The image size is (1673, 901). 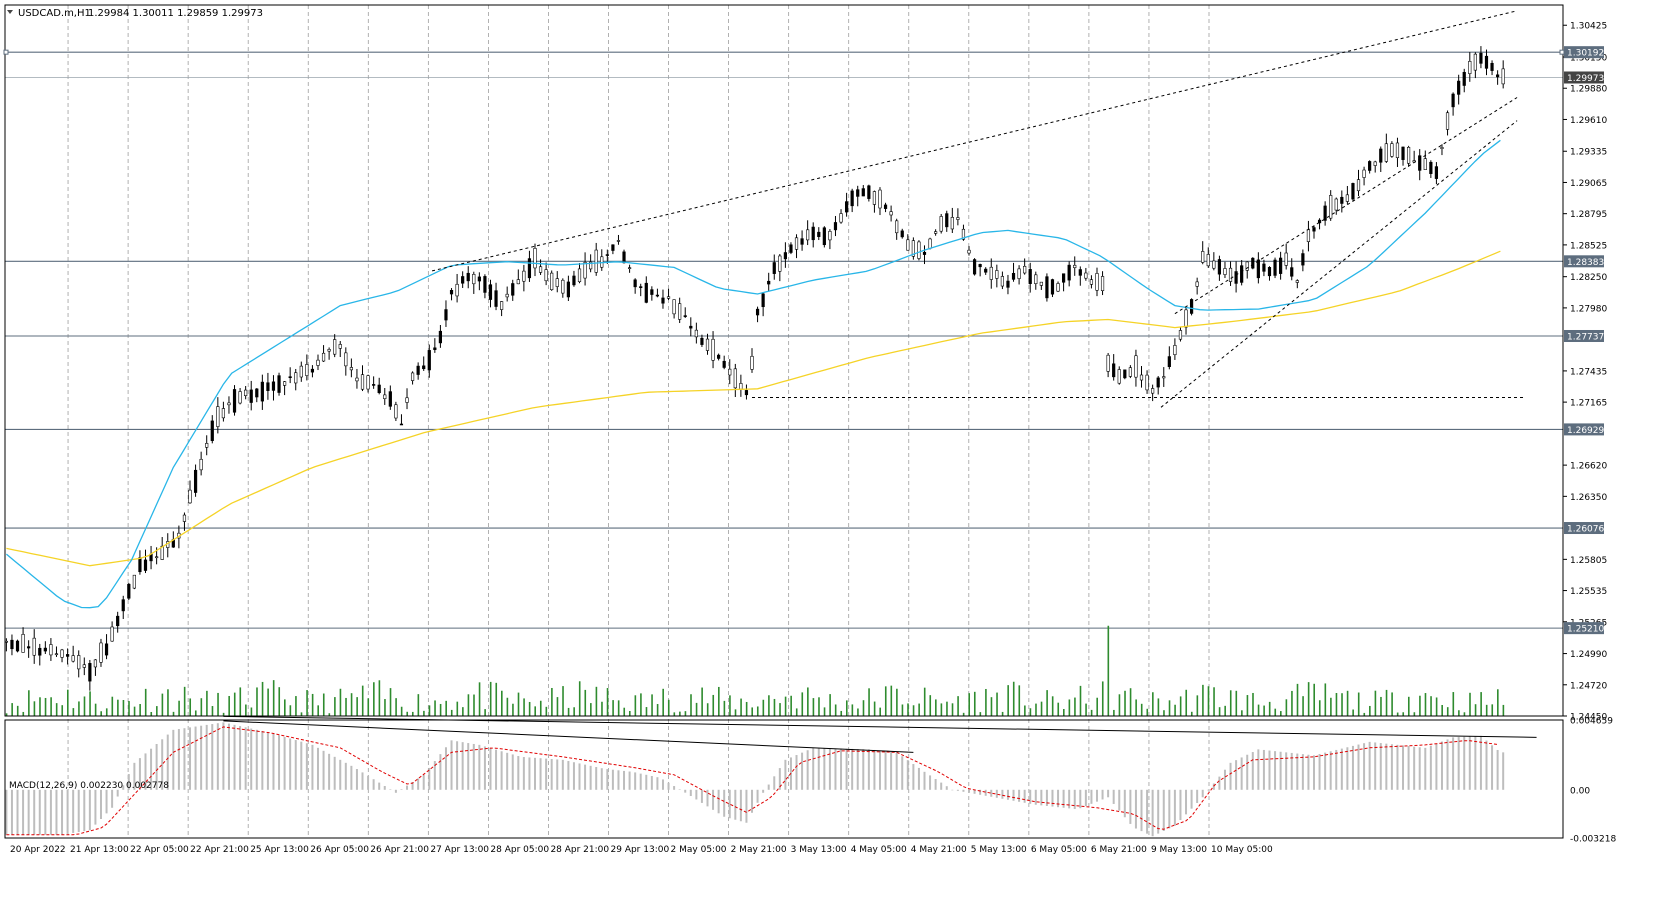 I want to click on price-tick-label: 1.29880, so click(x=1588, y=90).